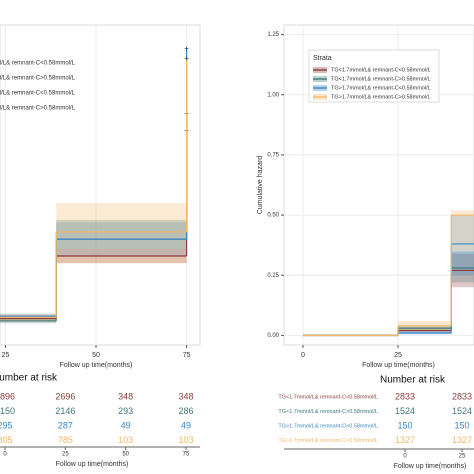 The height and width of the screenshot is (474, 474). What do you see at coordinates (273, 35) in the screenshot?
I see `y-tick-label: 1.25` at bounding box center [273, 35].